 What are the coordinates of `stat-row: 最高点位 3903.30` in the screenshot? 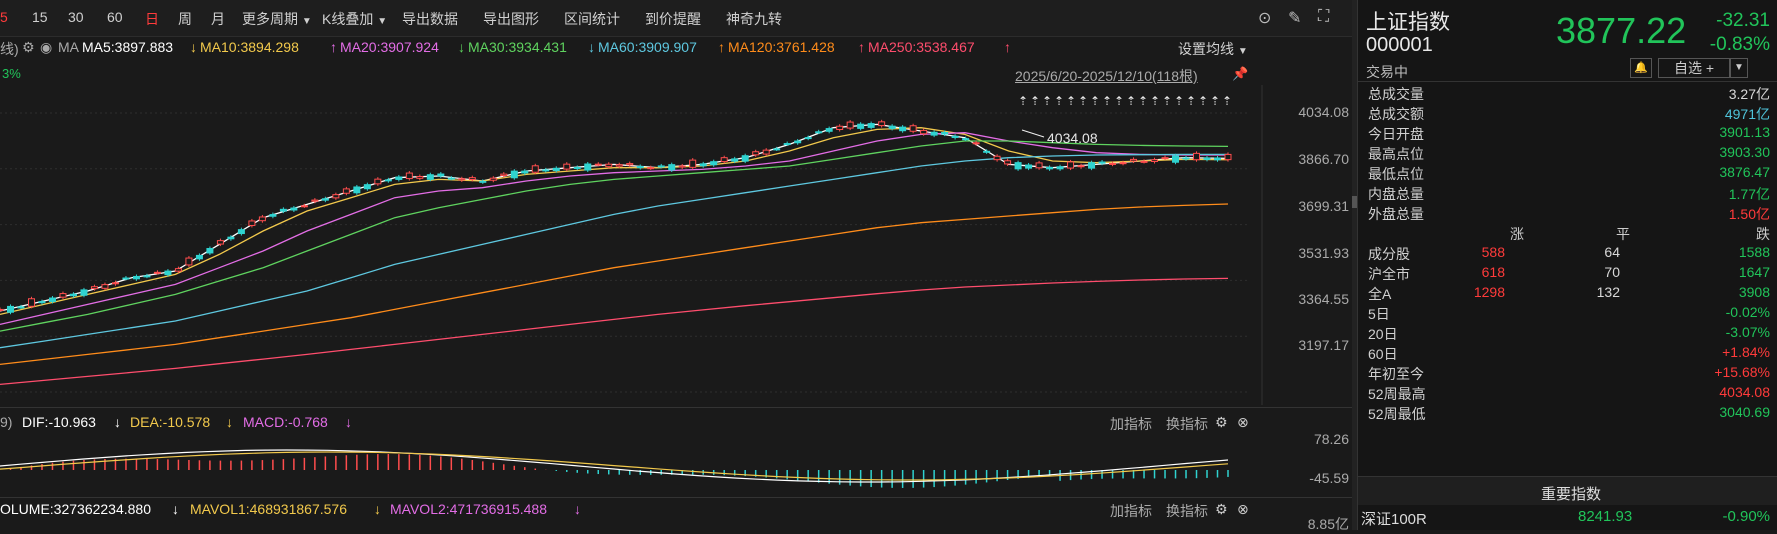 It's located at (1569, 155).